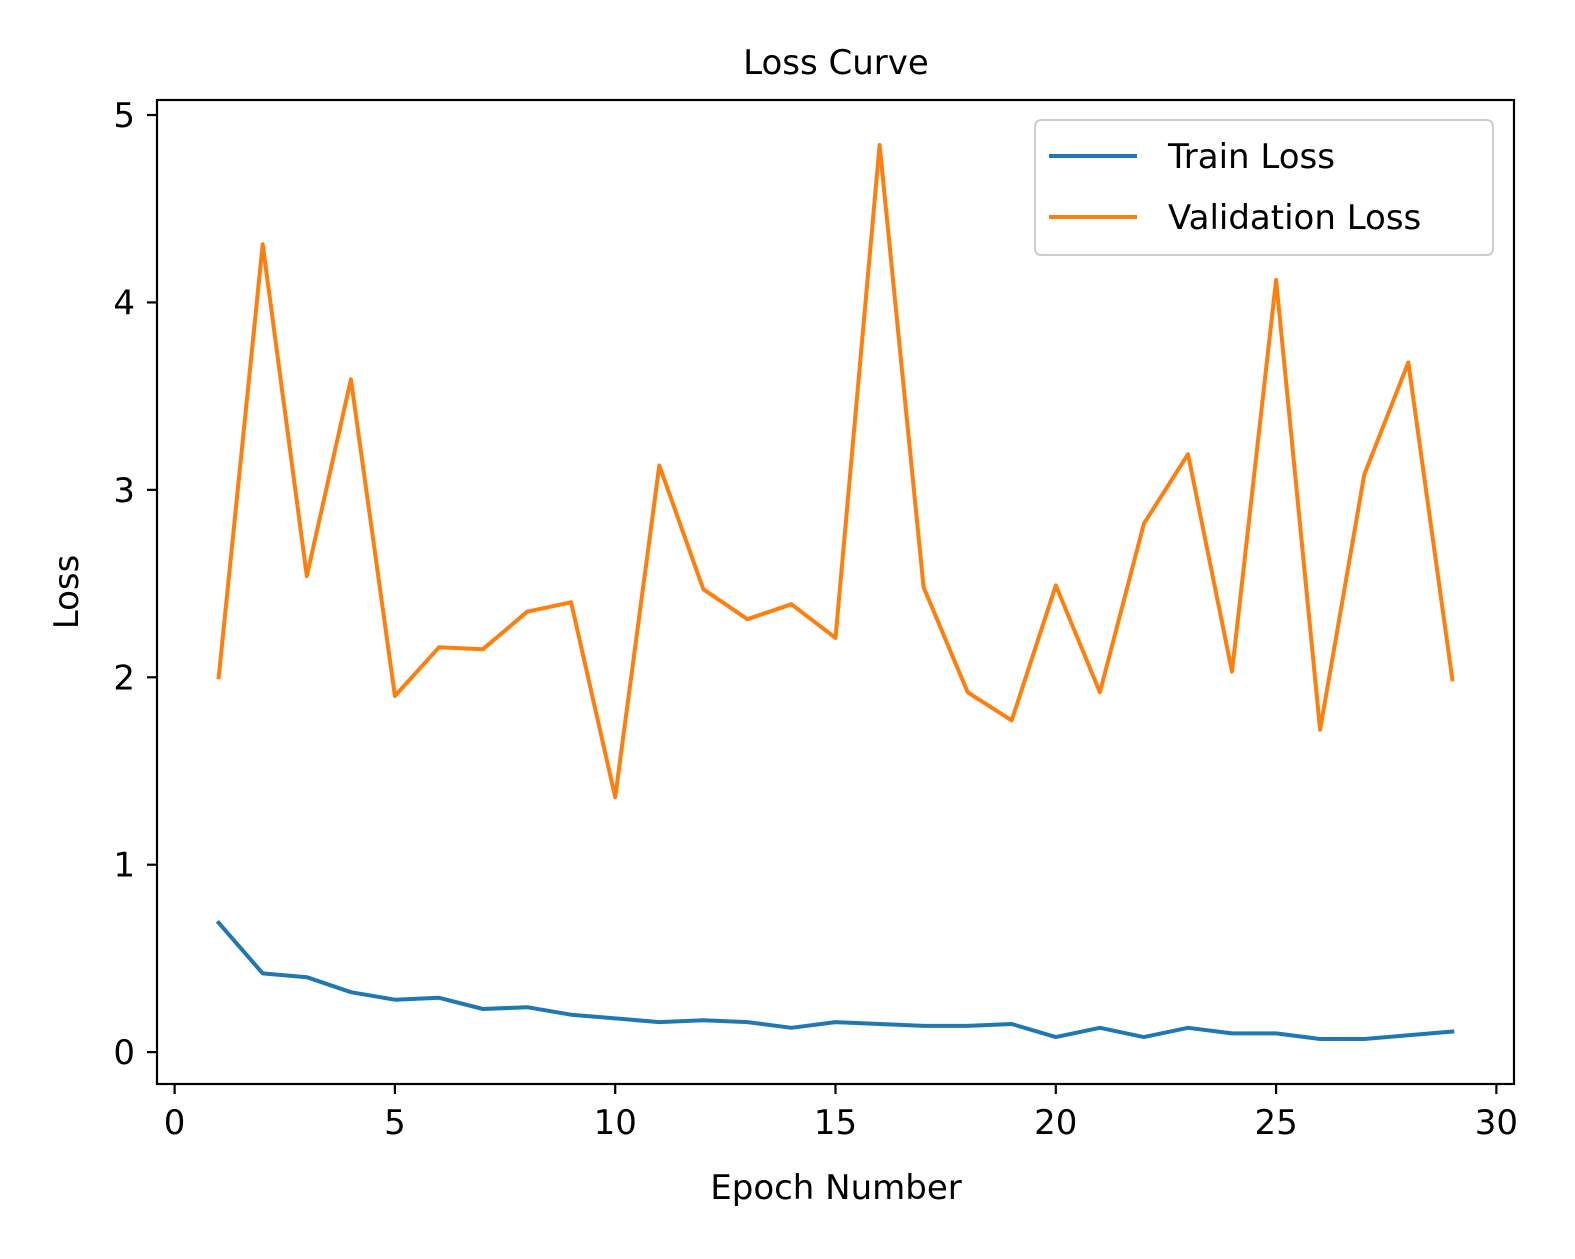  Describe the element at coordinates (124, 866) in the screenshot. I see `y-tick-label: 1` at that location.